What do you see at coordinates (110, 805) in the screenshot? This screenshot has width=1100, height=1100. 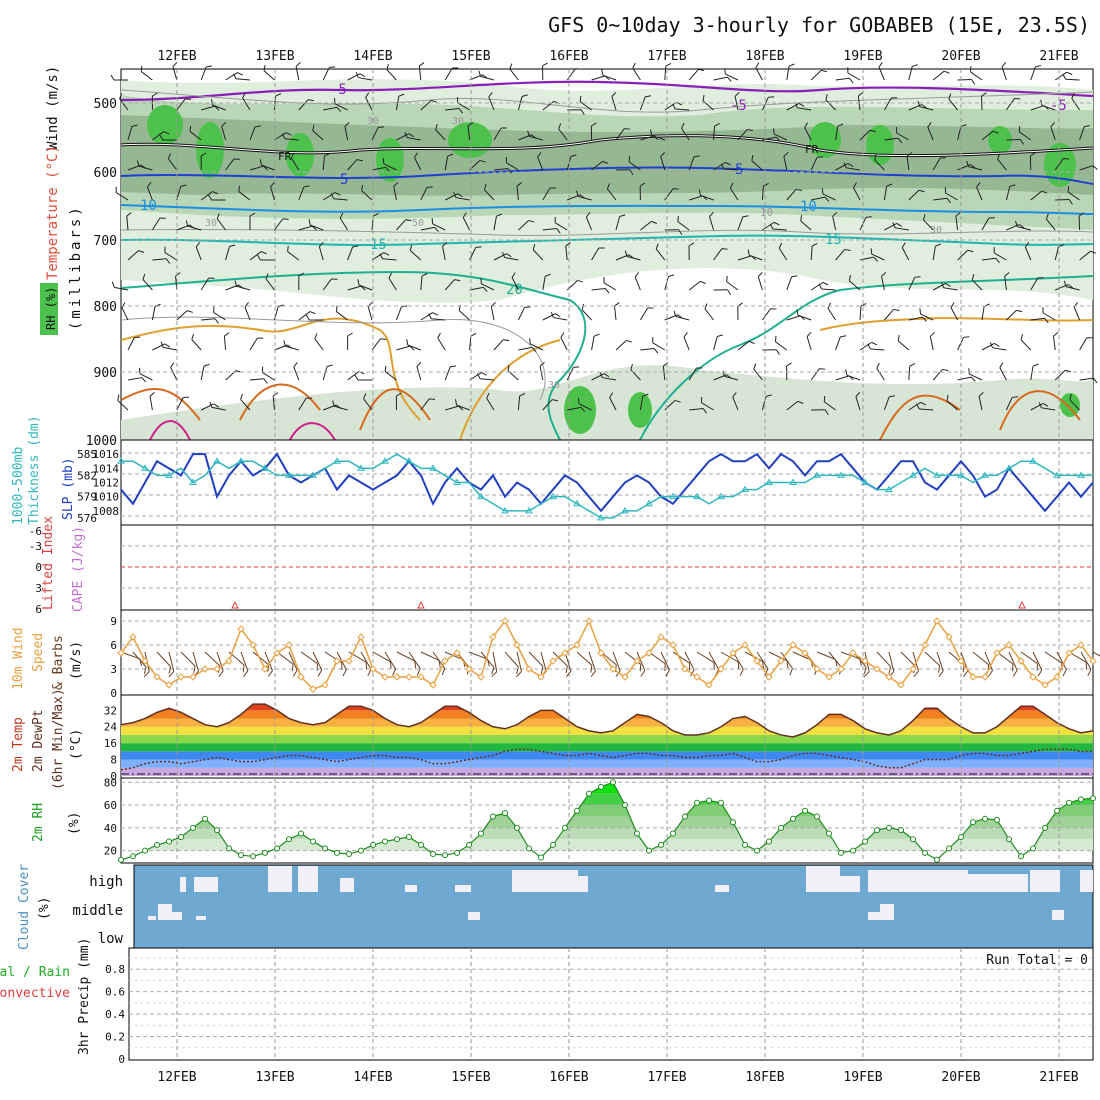 I see `rh-tick: 60` at bounding box center [110, 805].